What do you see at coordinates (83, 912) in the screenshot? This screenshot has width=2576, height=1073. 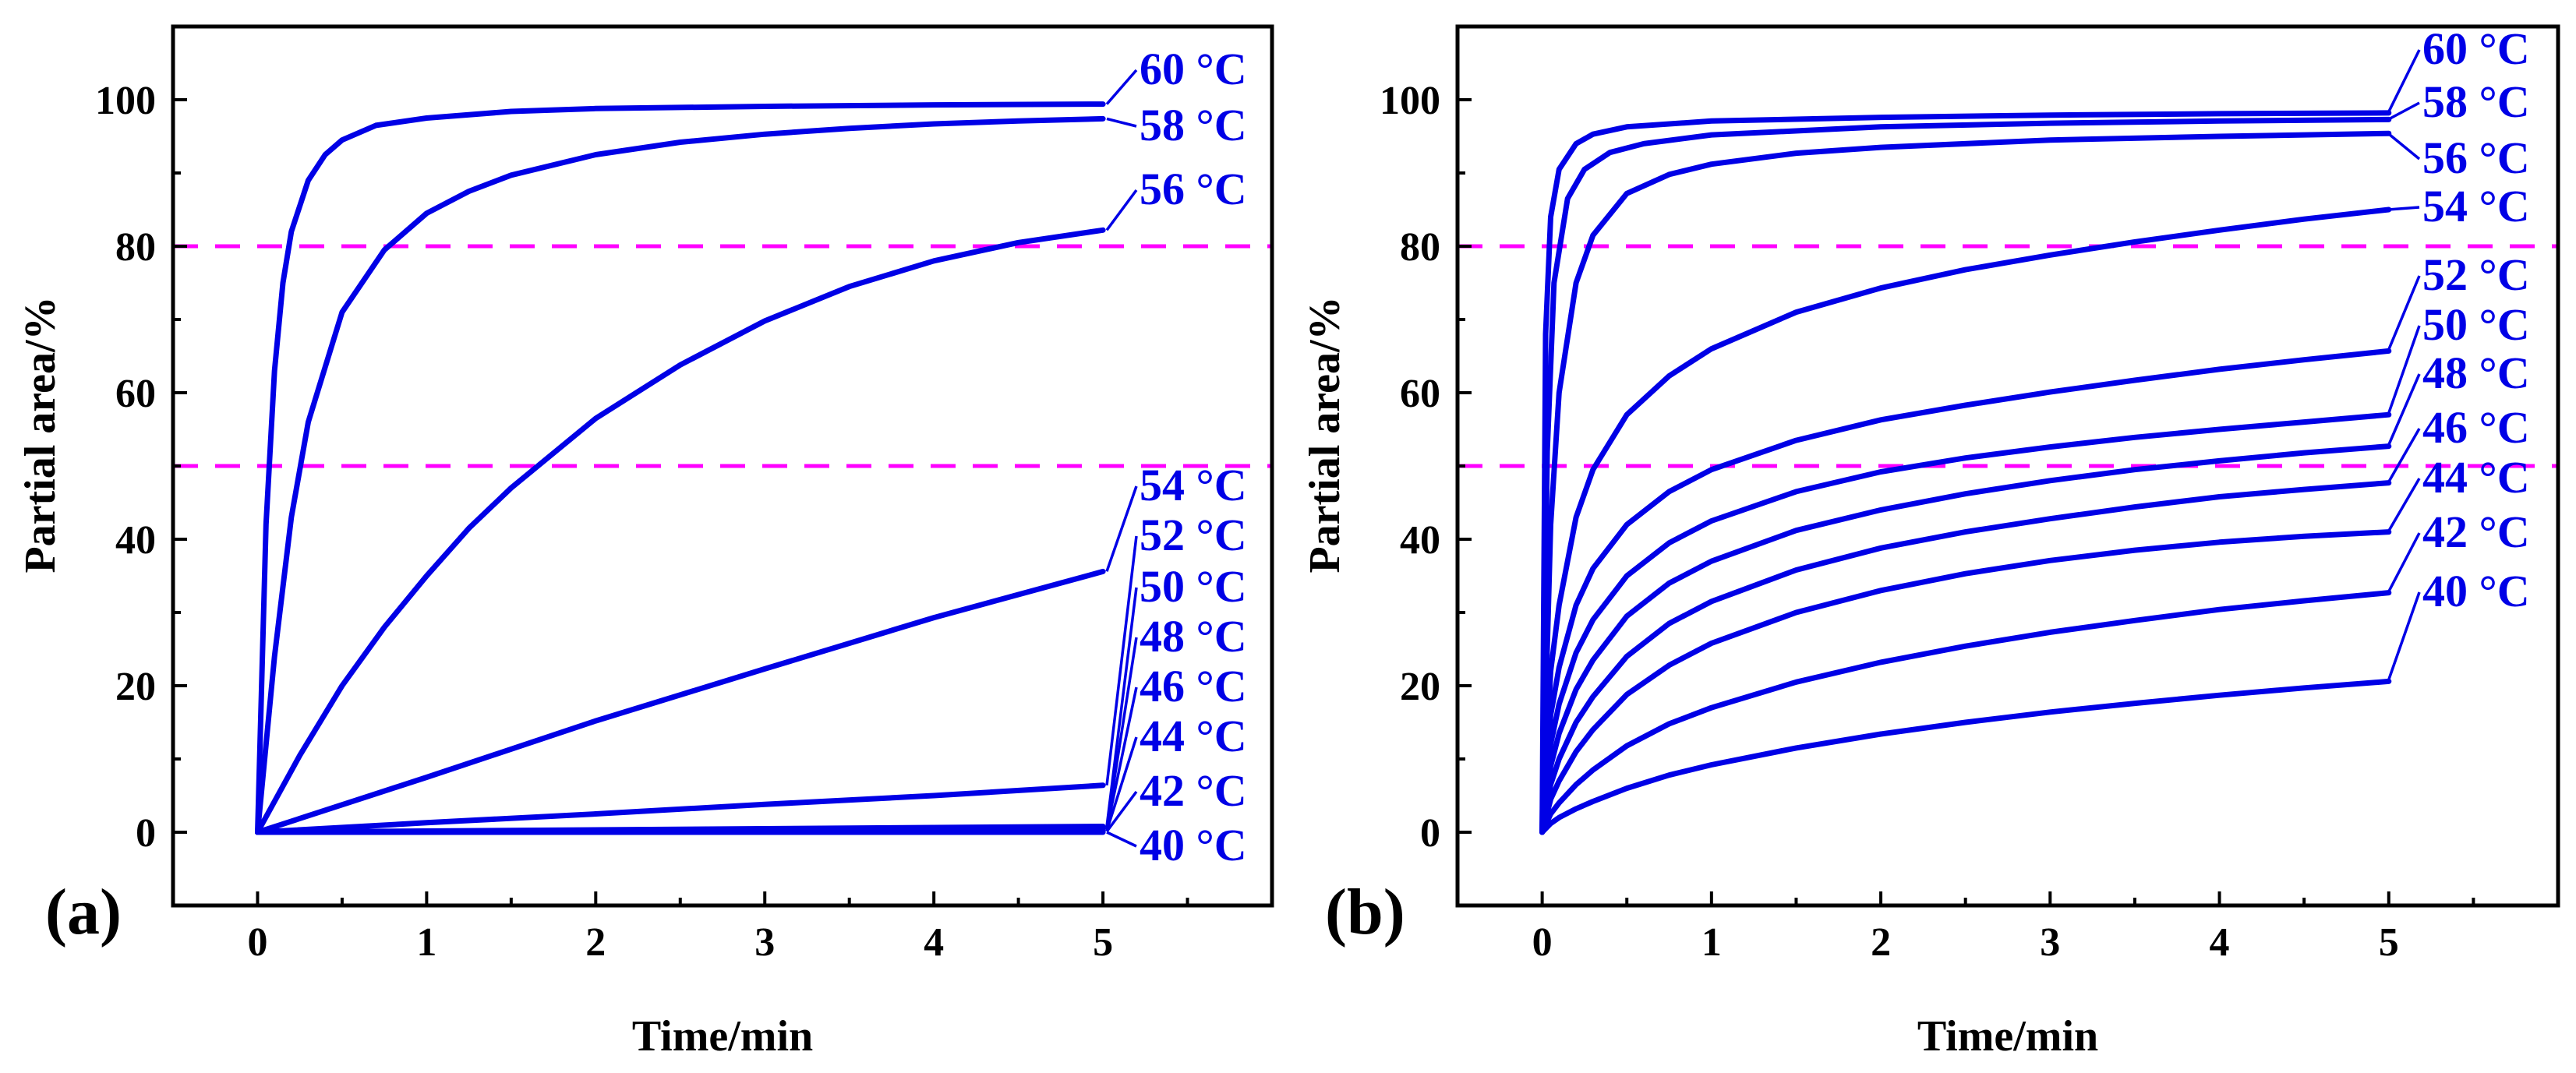 I see `panel-label: (a)` at bounding box center [83, 912].